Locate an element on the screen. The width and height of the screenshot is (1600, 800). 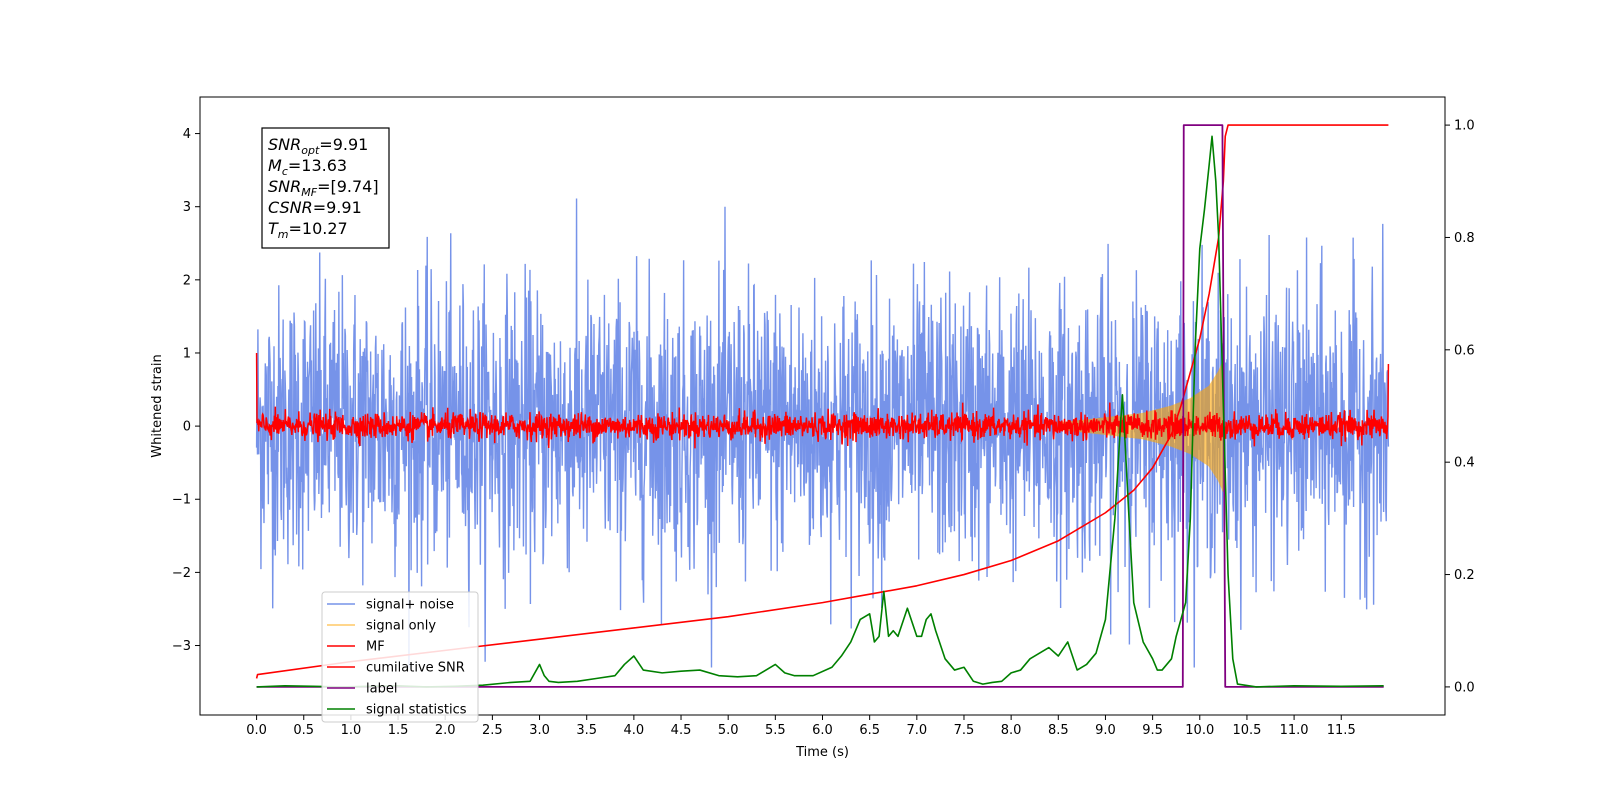
x-tick-label: 1.0 is located at coordinates (351, 730).